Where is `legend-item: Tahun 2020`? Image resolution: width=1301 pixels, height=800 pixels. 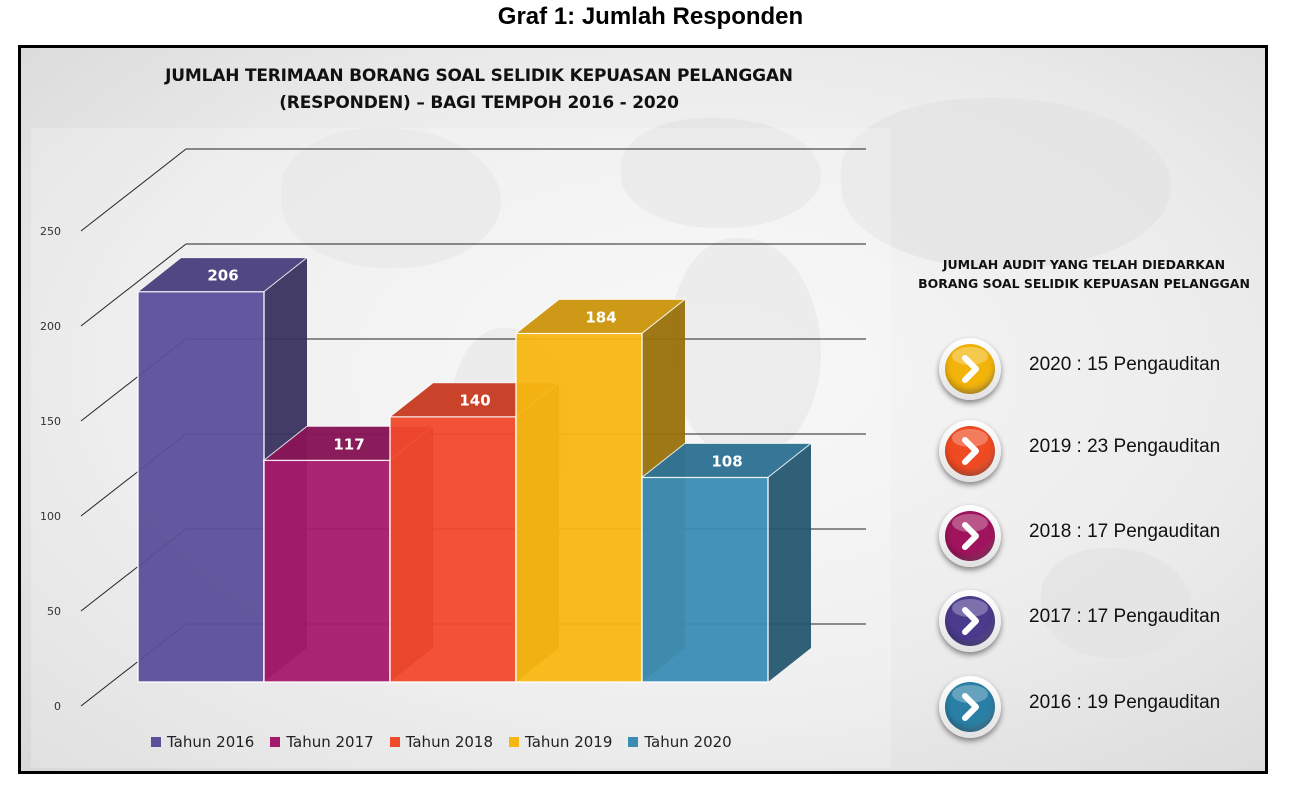
legend-item: Tahun 2020 is located at coordinates (680, 742).